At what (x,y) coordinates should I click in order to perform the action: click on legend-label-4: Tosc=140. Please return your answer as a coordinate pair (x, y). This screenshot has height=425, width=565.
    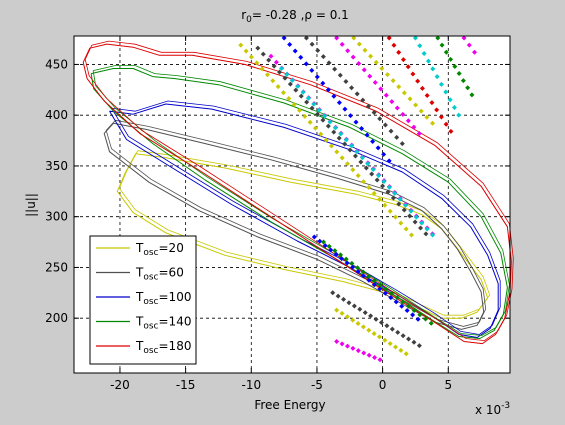
    Looking at the image, I should click on (163, 323).